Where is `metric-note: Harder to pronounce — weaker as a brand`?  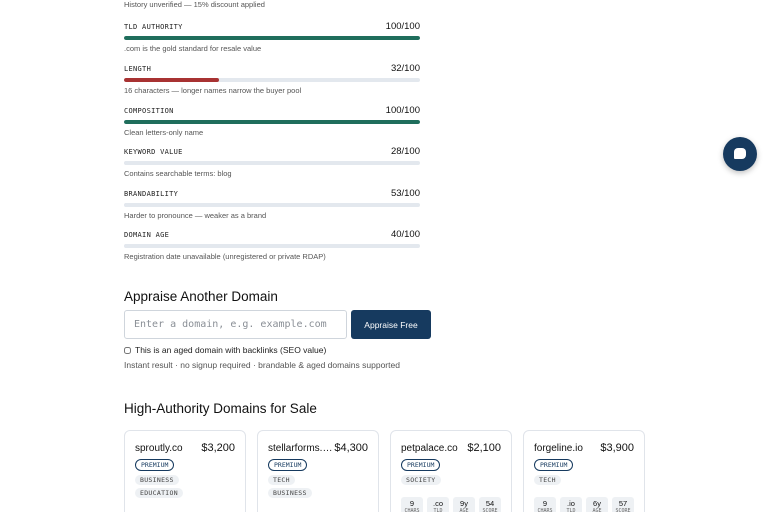
metric-note: Harder to pronounce — weaker as a brand is located at coordinates (195, 215).